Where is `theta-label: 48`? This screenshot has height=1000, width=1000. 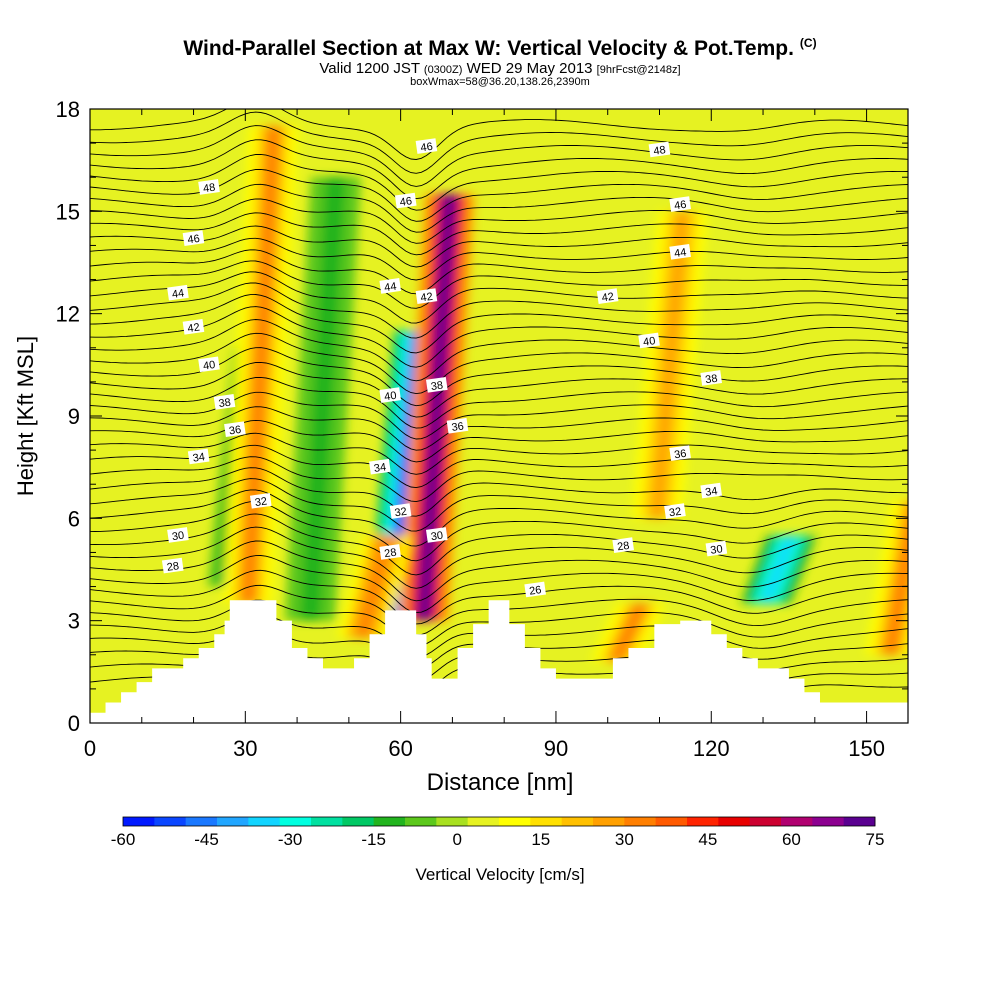
theta-label: 48 is located at coordinates (209, 187).